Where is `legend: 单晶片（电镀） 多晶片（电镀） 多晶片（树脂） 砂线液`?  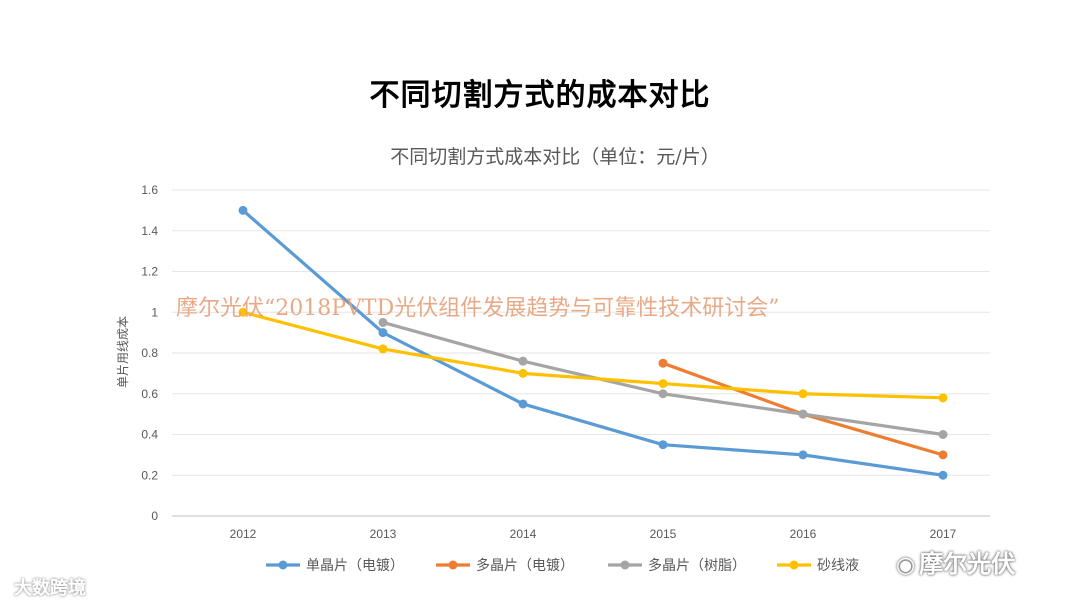 legend: 单晶片（电镀） 多晶片（电镀） 多晶片（树脂） 砂线液 is located at coordinates (562, 565).